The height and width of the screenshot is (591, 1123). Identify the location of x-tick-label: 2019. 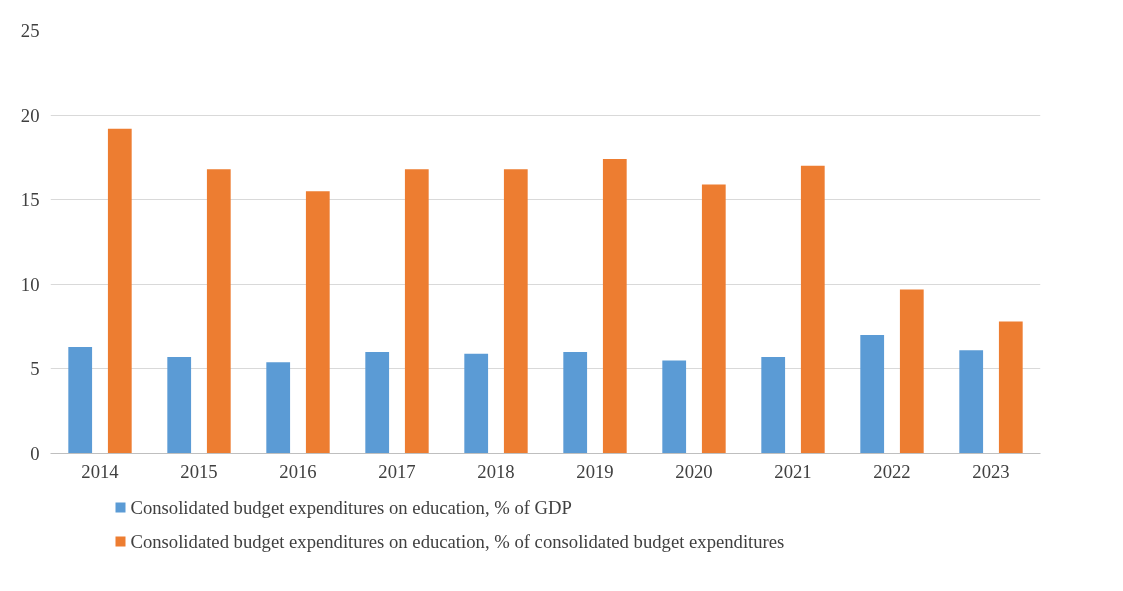
(595, 471).